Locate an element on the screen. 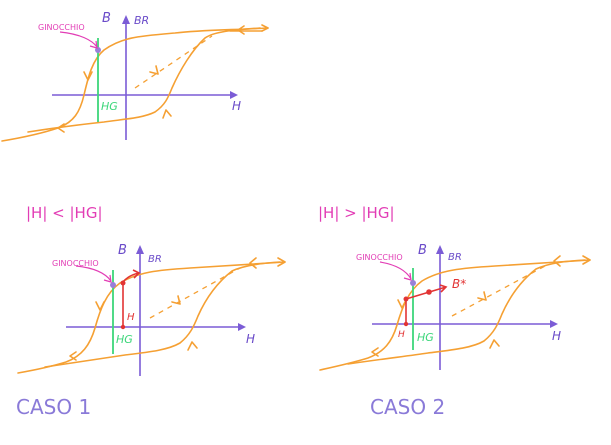  top-h-axis-arrow is located at coordinates (234, 95).